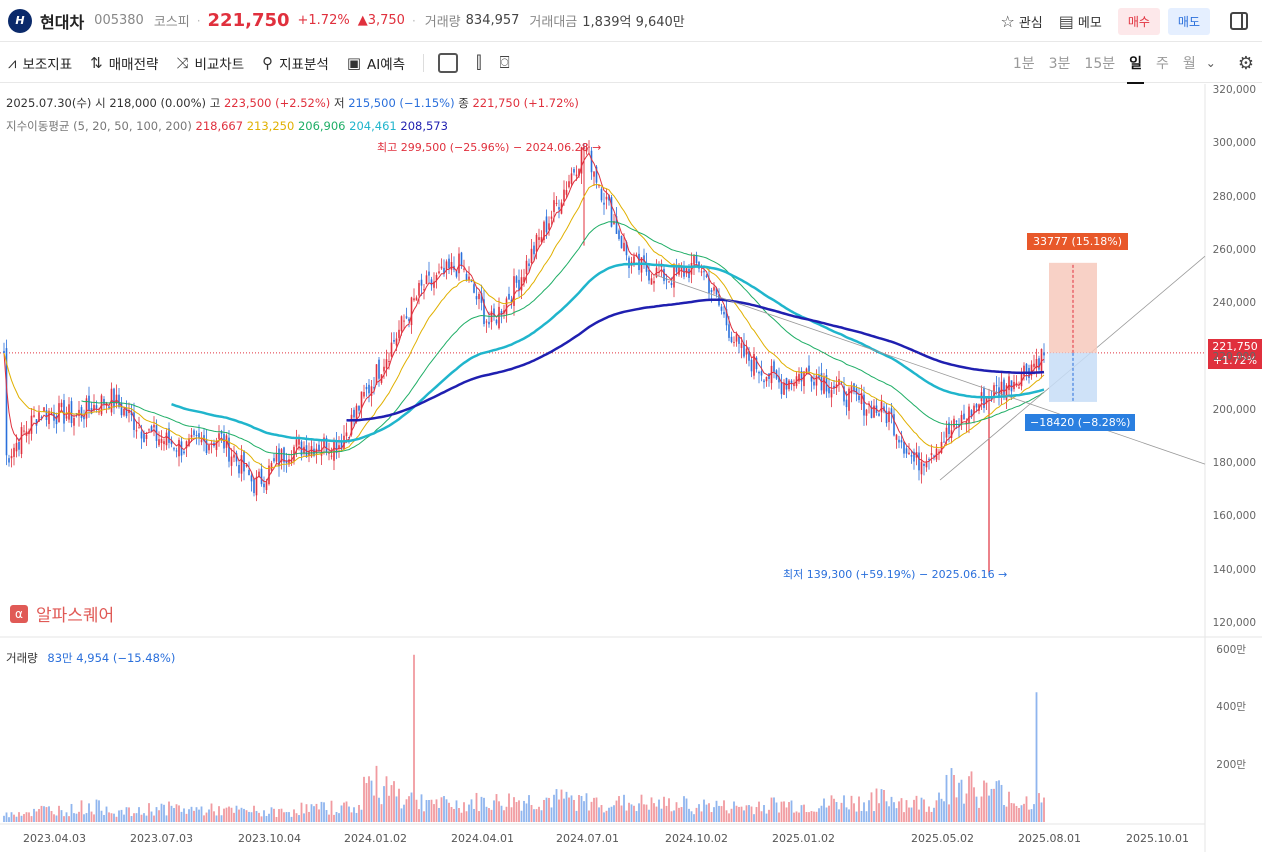 The image size is (1262, 852). I want to click on strategy-button: ⇅ 매매전략, so click(124, 63).